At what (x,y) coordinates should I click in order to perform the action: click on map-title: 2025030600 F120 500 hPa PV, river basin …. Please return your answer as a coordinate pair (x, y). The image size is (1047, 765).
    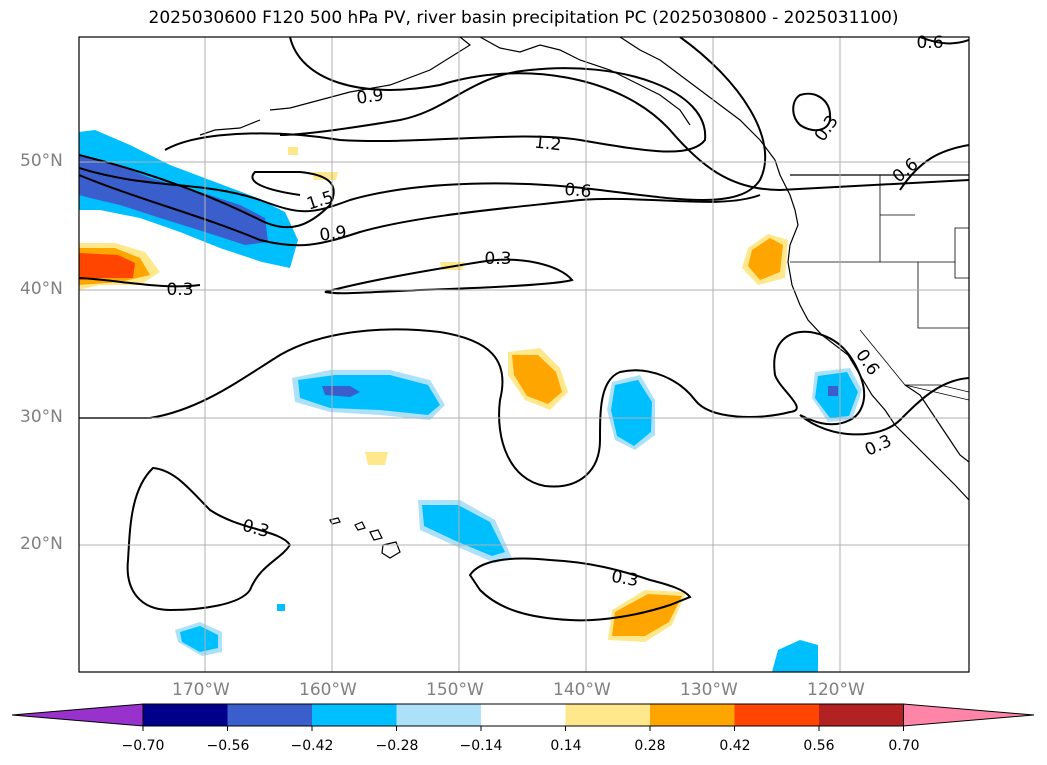
    Looking at the image, I should click on (523, 18).